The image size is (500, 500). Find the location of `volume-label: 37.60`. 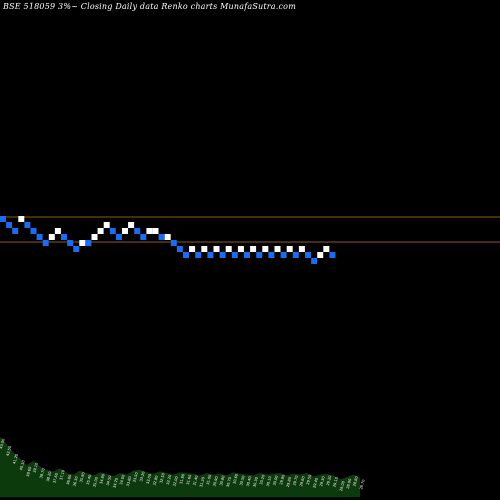

volume-label: 37.60 is located at coordinates (55, 478).